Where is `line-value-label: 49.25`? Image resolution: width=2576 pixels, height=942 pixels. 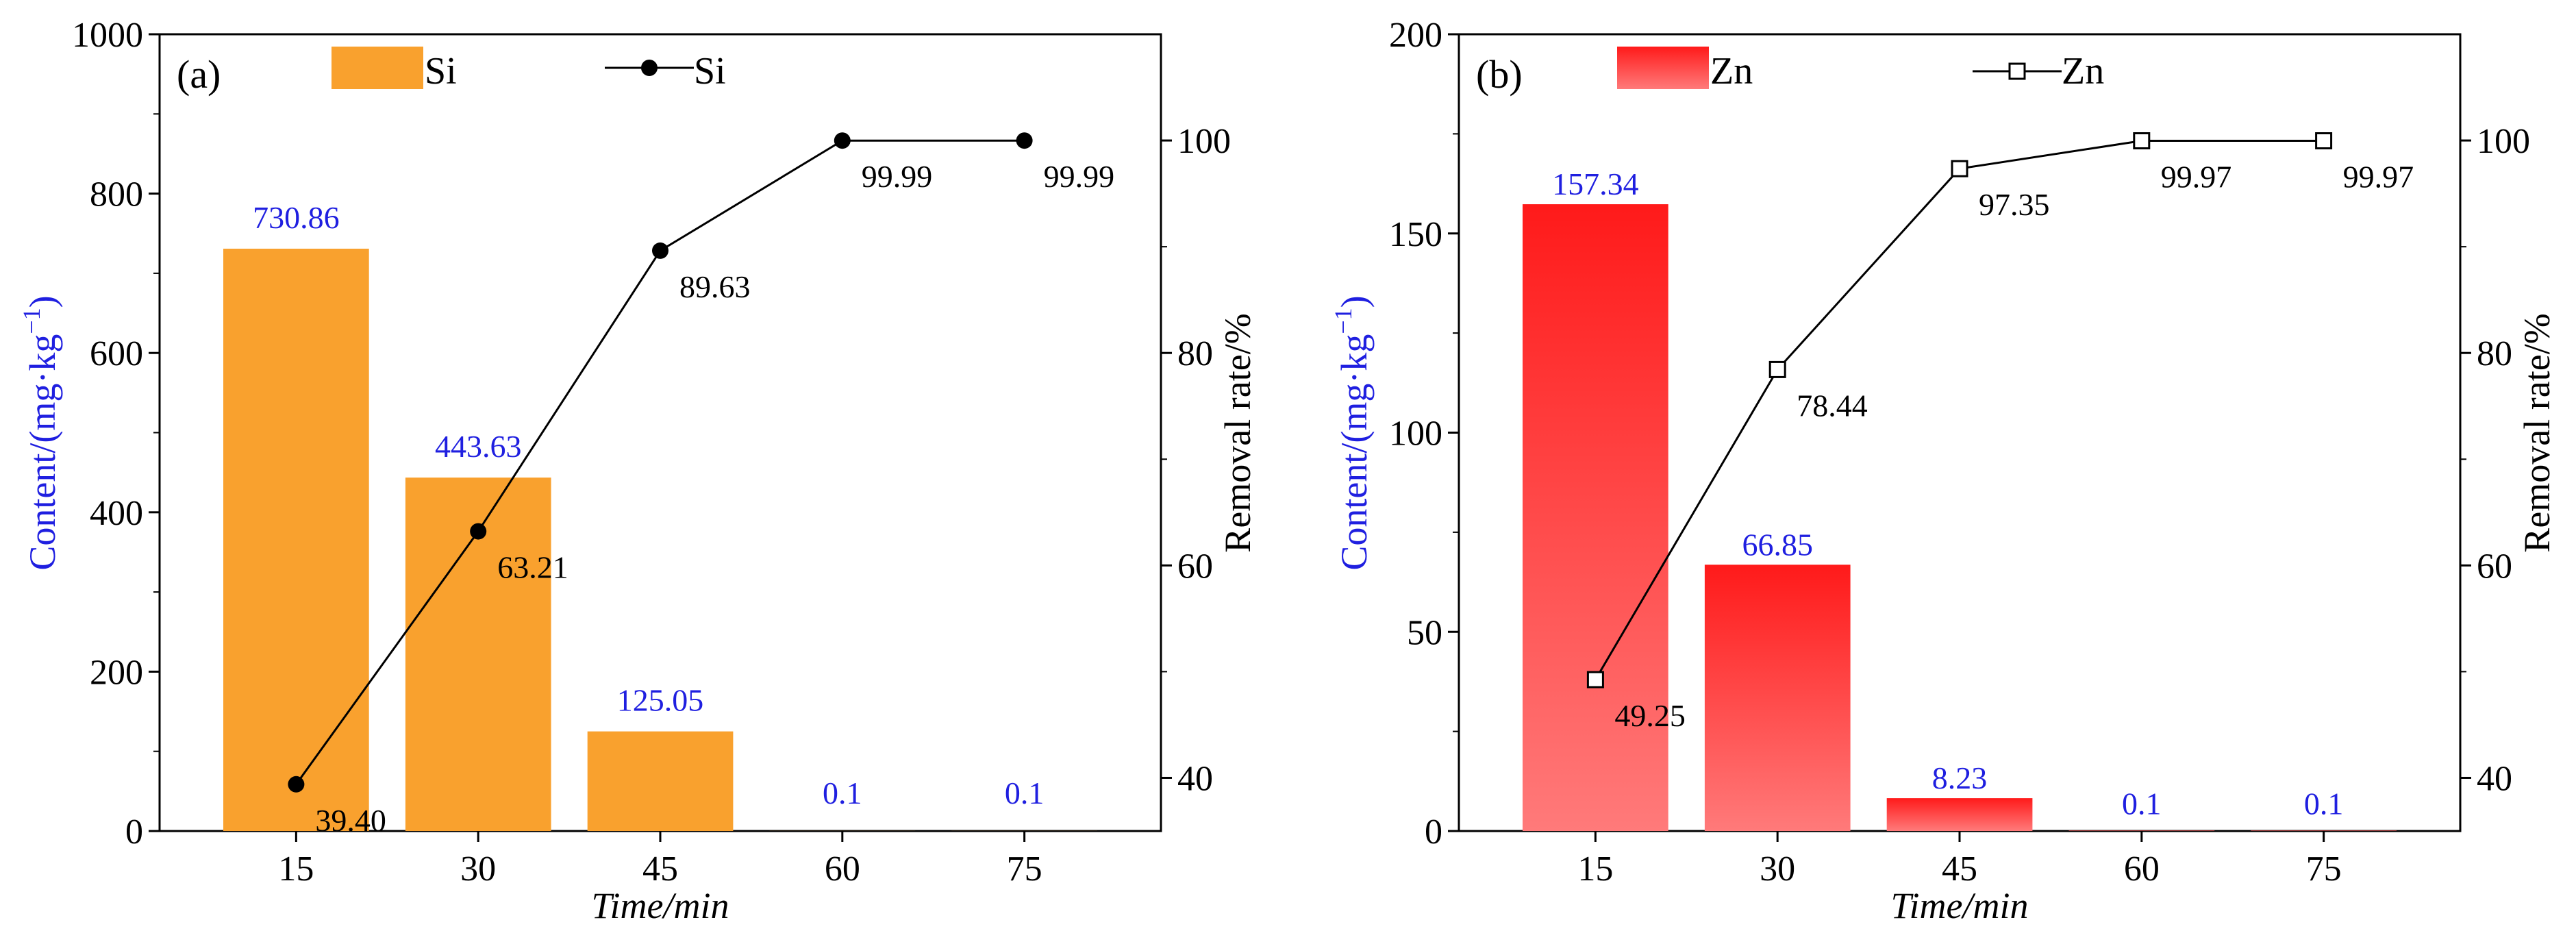
line-value-label: 49.25 is located at coordinates (1650, 715).